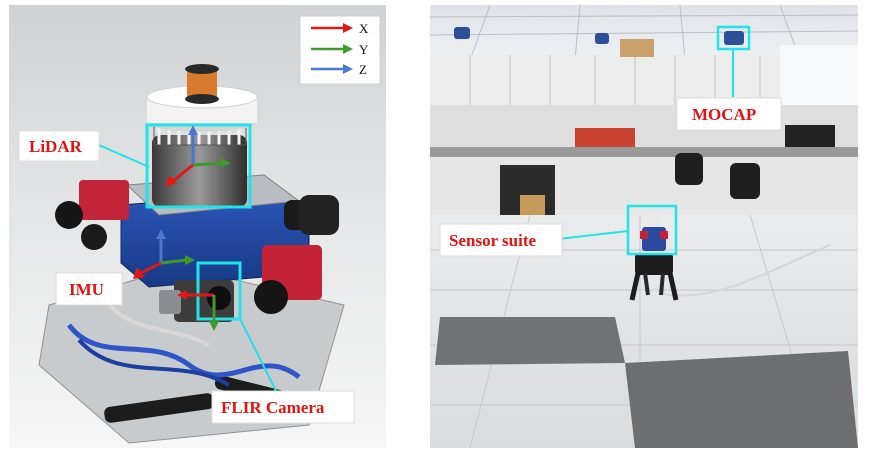 The width and height of the screenshot is (869, 458). What do you see at coordinates (258, 355) in the screenshot?
I see `flir-callout-line` at bounding box center [258, 355].